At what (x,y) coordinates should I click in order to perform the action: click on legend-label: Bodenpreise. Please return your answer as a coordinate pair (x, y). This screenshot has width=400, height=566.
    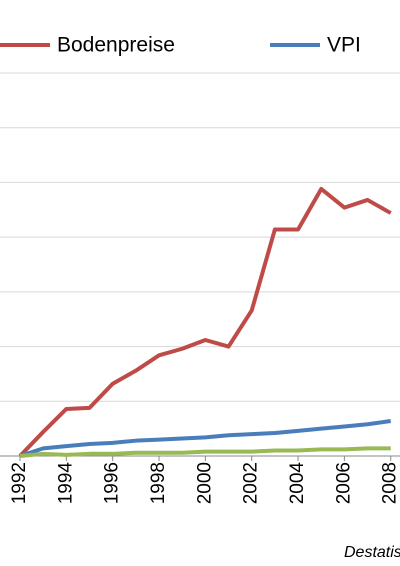
    Looking at the image, I should click on (116, 45).